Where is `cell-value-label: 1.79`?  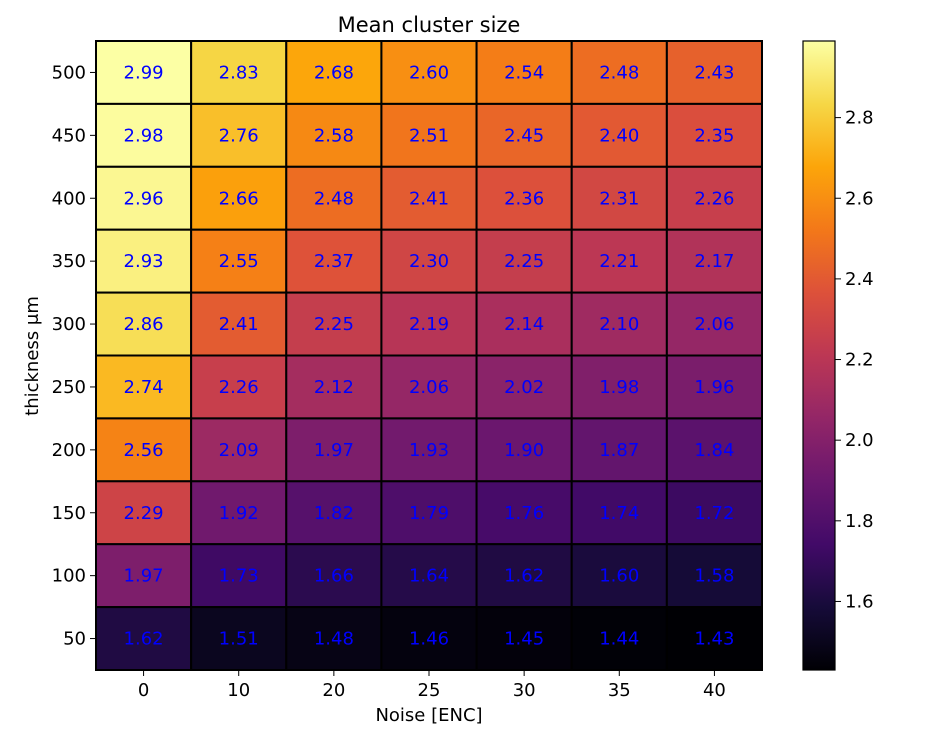 cell-value-label: 1.79 is located at coordinates (429, 513).